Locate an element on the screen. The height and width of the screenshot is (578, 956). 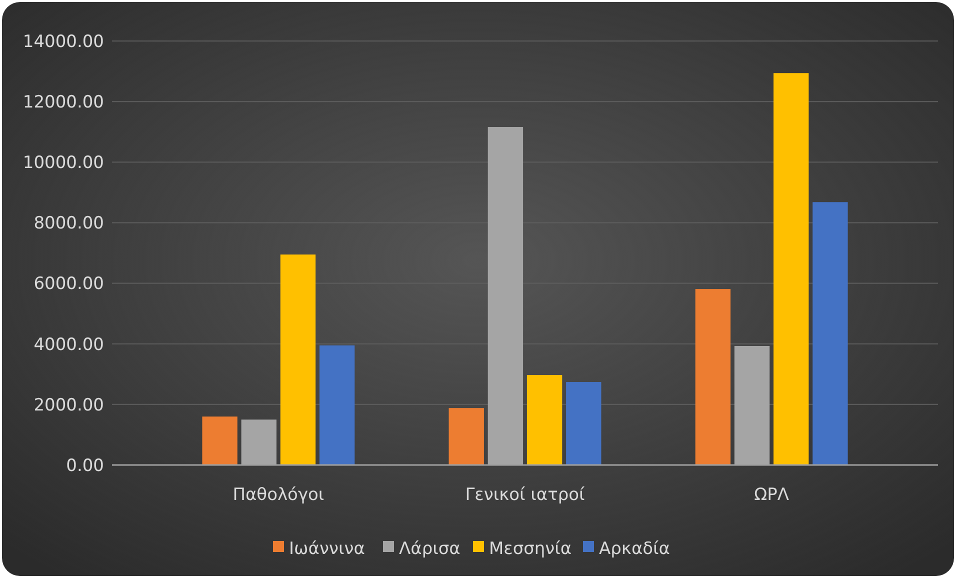
x-tick-label: ΩΡΛ is located at coordinates (772, 495).